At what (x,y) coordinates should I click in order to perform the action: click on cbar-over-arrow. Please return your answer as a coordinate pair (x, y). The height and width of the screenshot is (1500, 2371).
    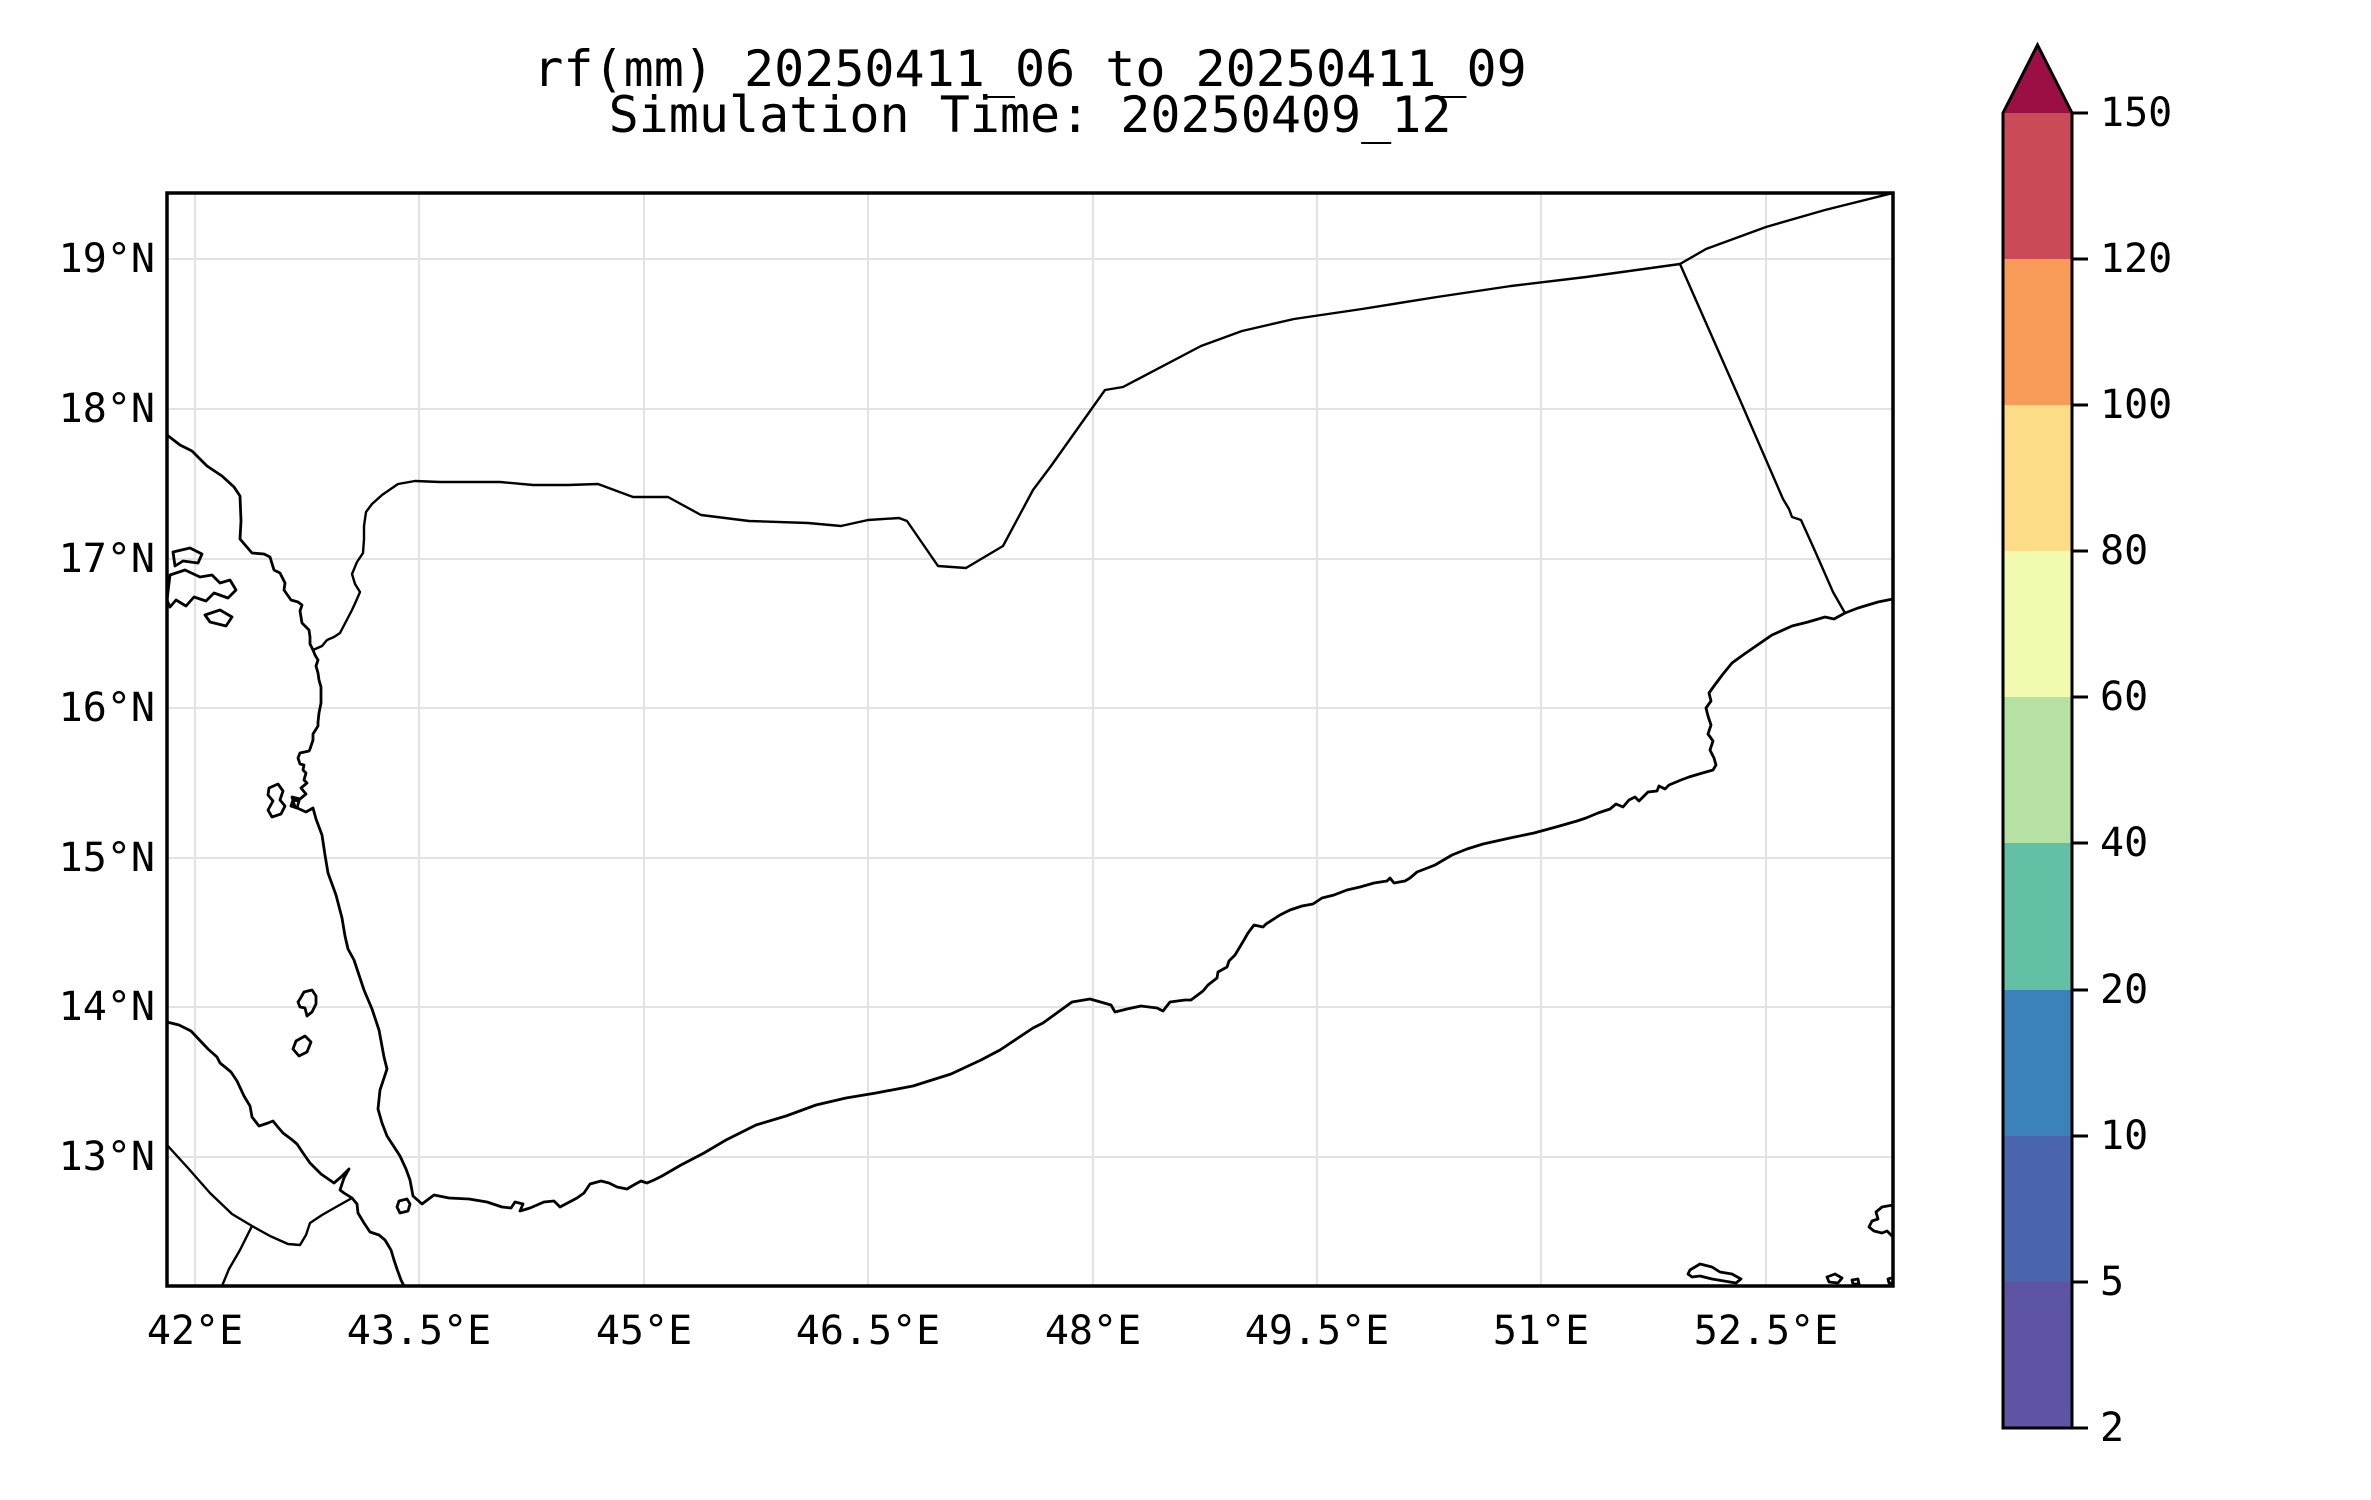
    Looking at the image, I should click on (2037, 79).